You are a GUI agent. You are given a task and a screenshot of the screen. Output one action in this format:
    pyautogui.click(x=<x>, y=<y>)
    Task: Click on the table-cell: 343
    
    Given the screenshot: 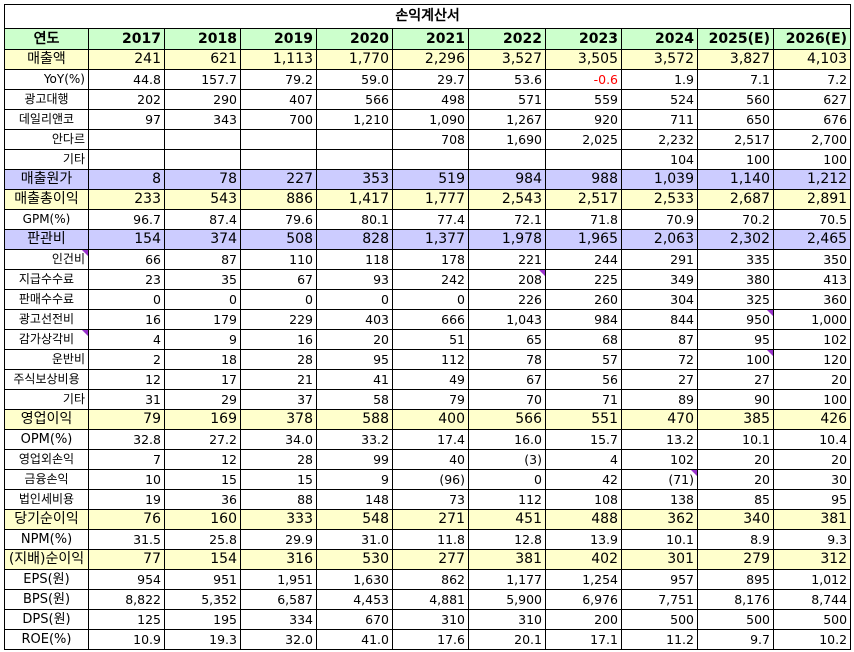 What is the action you would take?
    pyautogui.click(x=202, y=119)
    